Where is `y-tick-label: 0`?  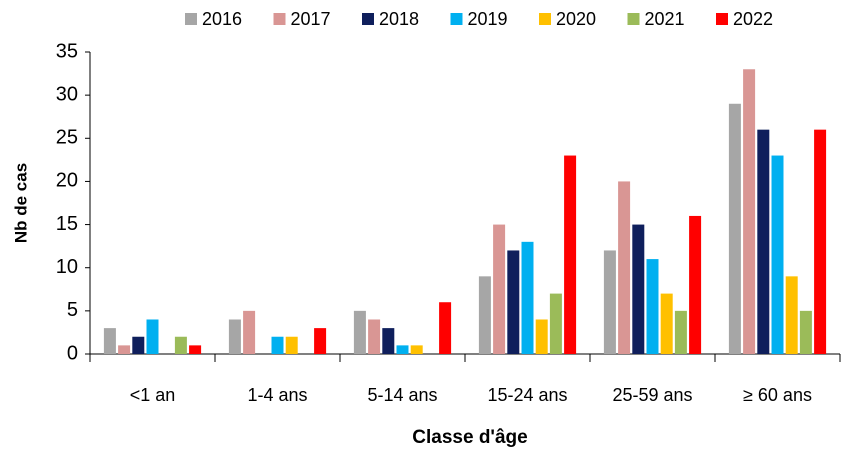 y-tick-label: 0 is located at coordinates (72, 353).